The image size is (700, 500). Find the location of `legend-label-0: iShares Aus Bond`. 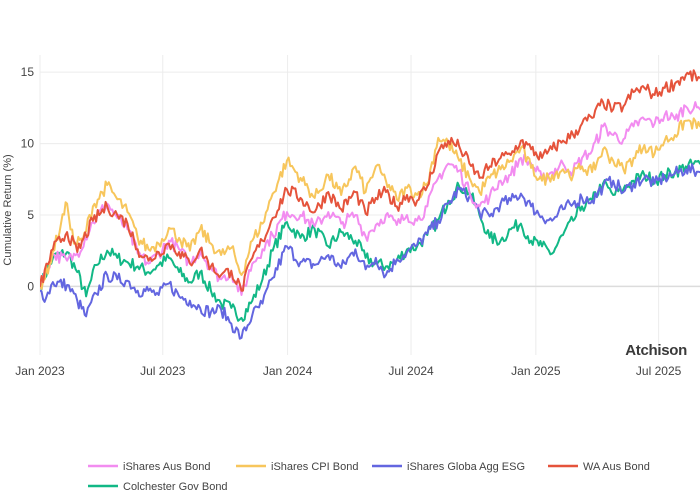

legend-label-0: iShares Aus Bond is located at coordinates (166, 467).